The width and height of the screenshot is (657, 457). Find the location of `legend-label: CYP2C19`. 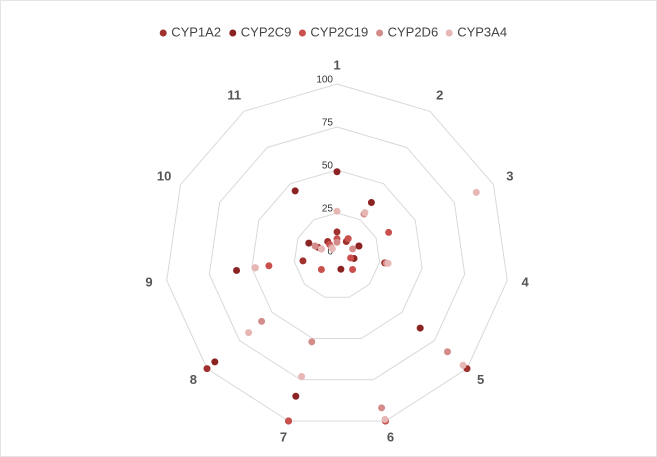

legend-label: CYP2C19 is located at coordinates (339, 31).